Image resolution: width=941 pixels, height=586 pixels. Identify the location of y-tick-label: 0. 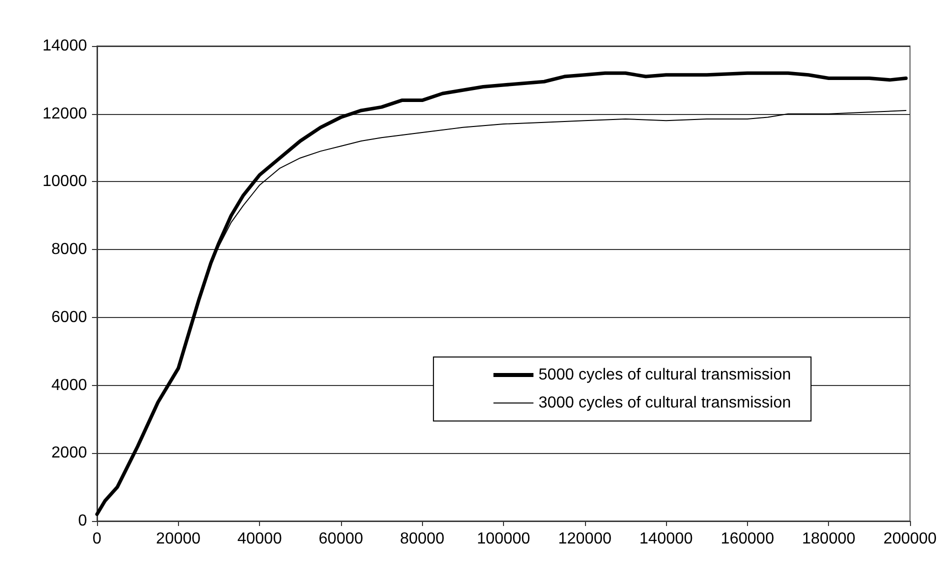
(83, 521).